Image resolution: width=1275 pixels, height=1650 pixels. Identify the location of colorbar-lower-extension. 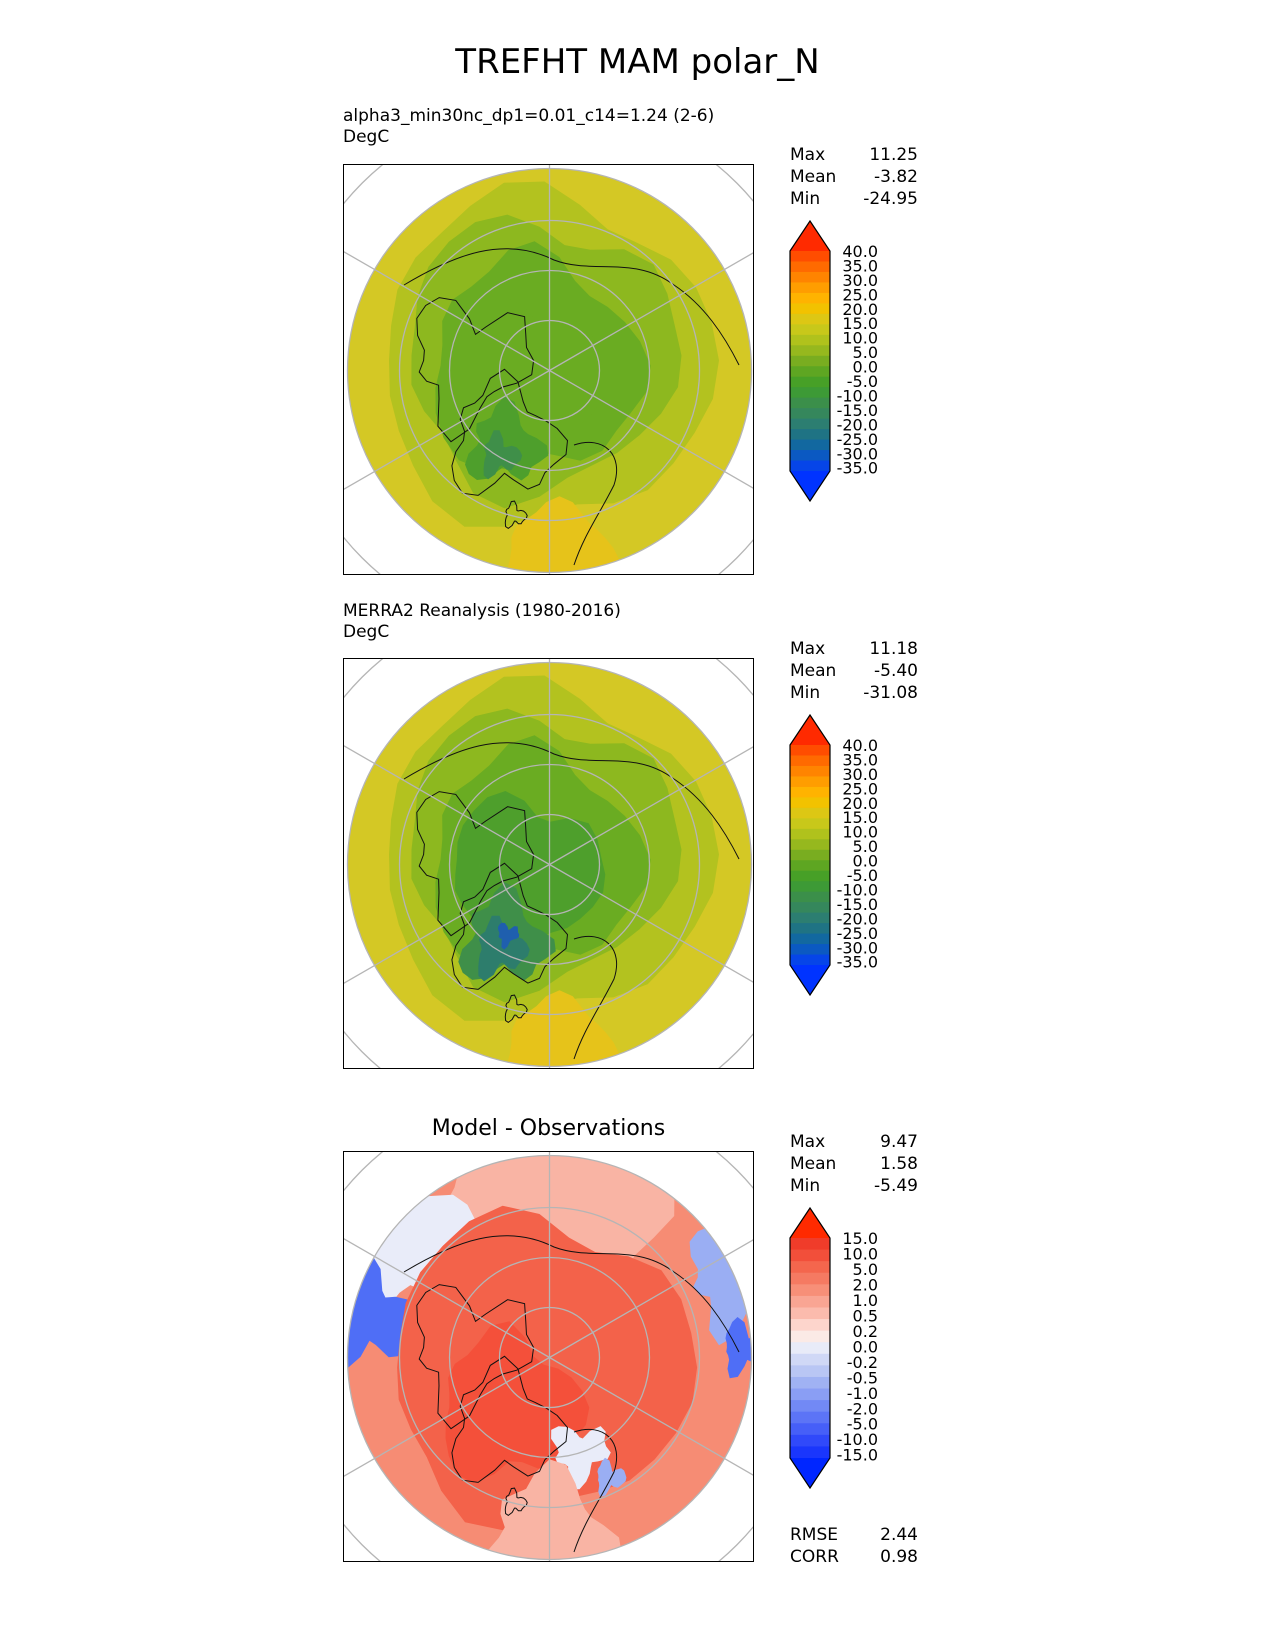
(810, 980).